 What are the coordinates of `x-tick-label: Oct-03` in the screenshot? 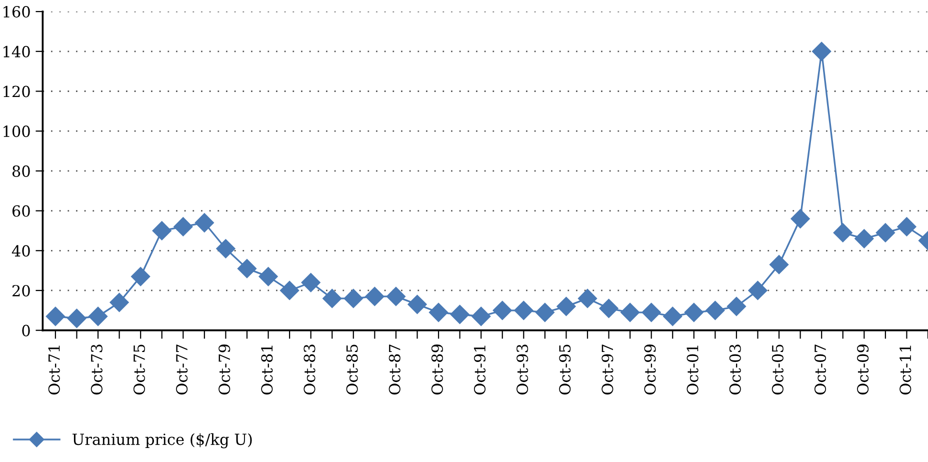 It's located at (735, 369).